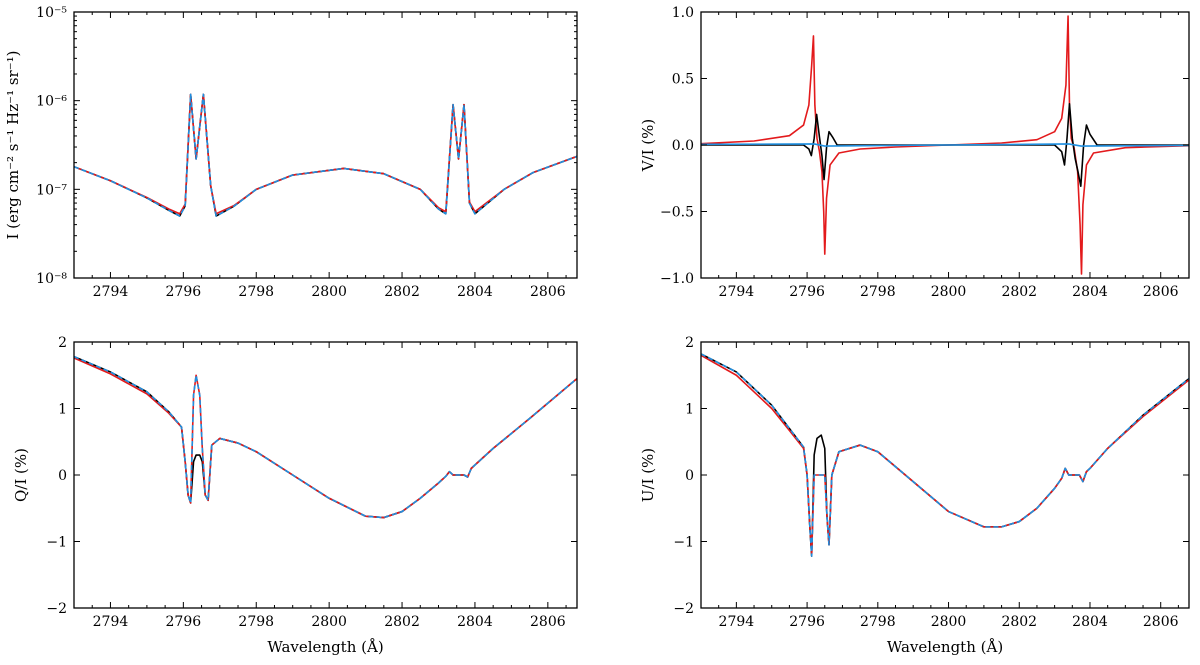 This screenshot has width=1200, height=665. Describe the element at coordinates (13, 144) in the screenshot. I see `y-axis-label: I (erg cm⁻² s⁻¹ Hz⁻¹ sr⁻¹)` at that location.